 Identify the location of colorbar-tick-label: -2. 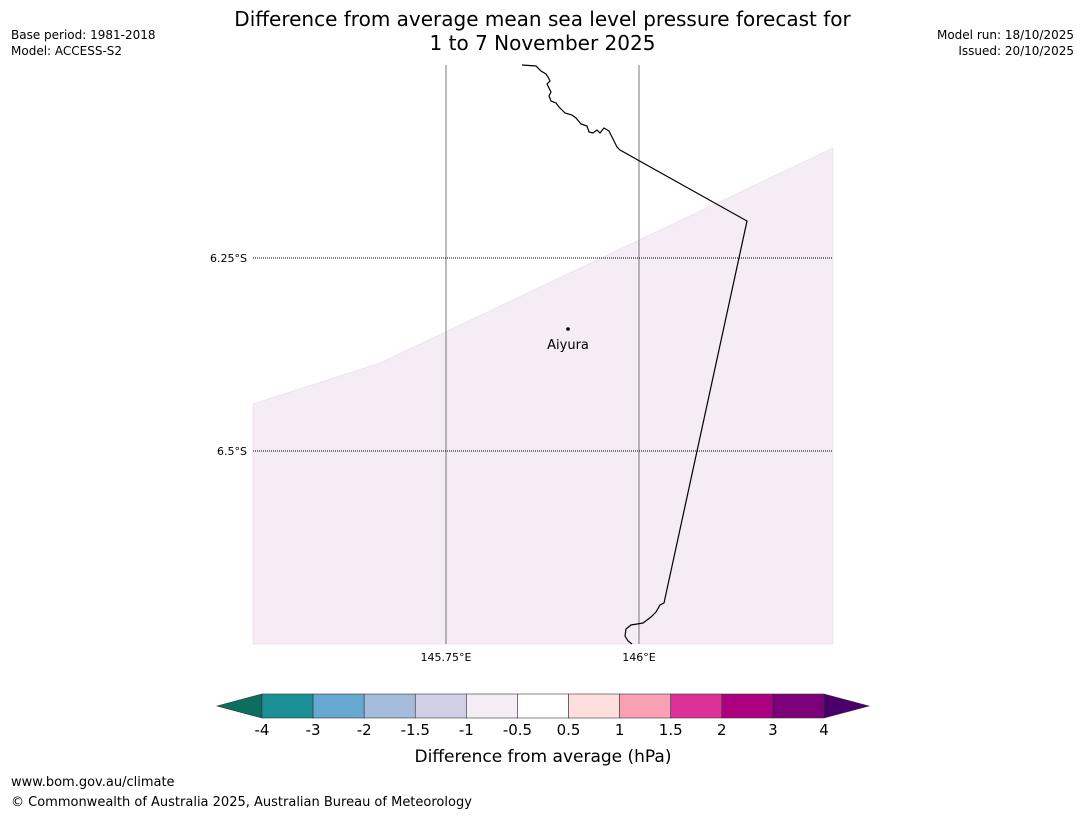
(364, 730).